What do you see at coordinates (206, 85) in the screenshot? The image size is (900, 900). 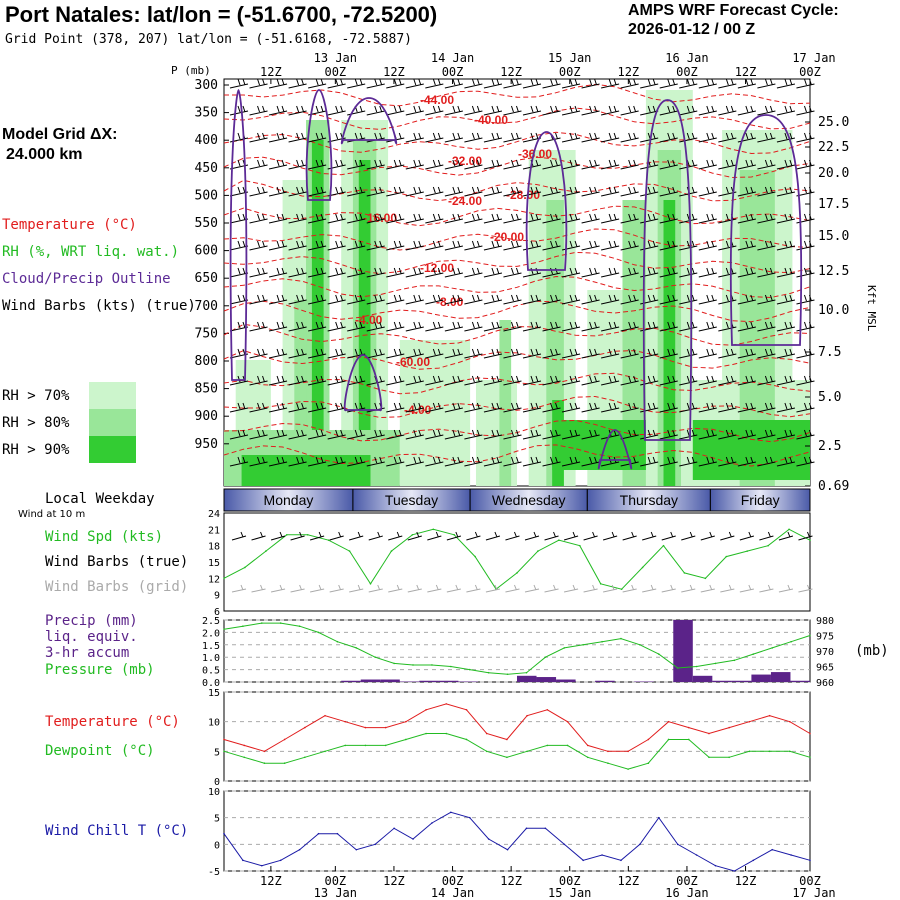 I see `pressure-tick-label: 300` at bounding box center [206, 85].